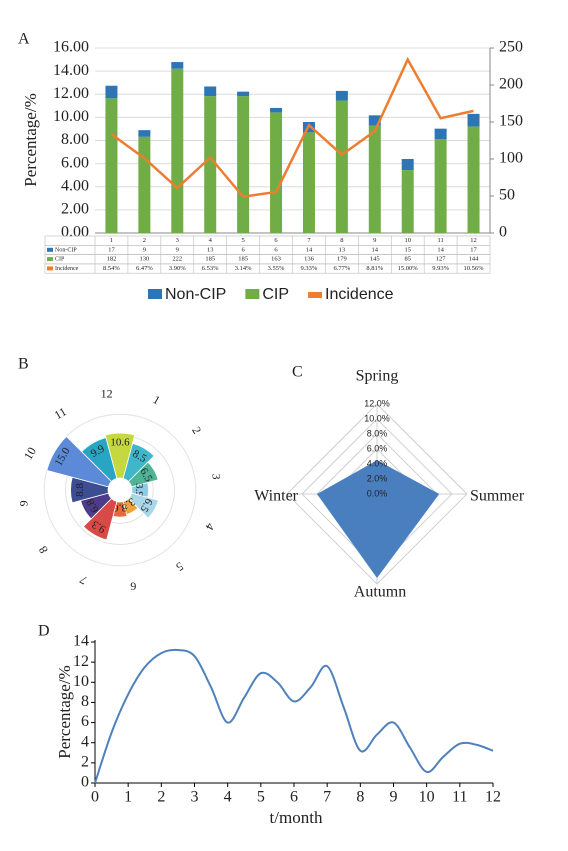 The image size is (568, 851). I want to click on y2-tick-label: 100, so click(511, 158).